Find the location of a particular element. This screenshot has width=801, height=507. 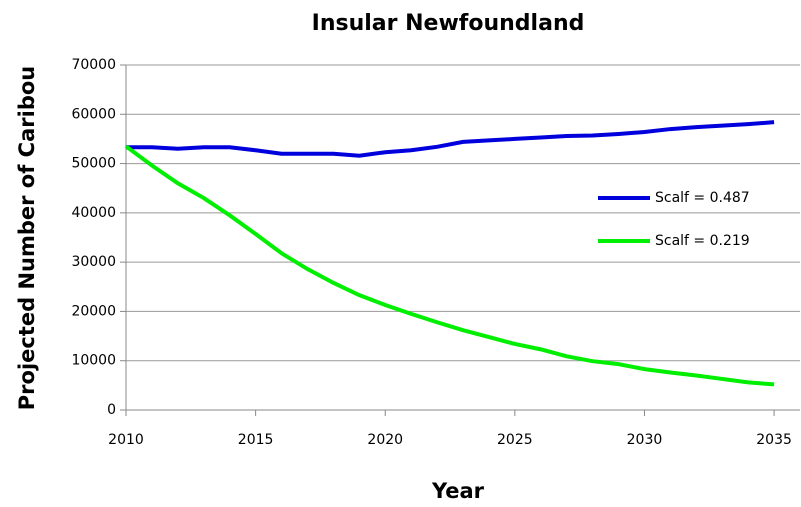

x-tick-label: 2030 is located at coordinates (645, 440).